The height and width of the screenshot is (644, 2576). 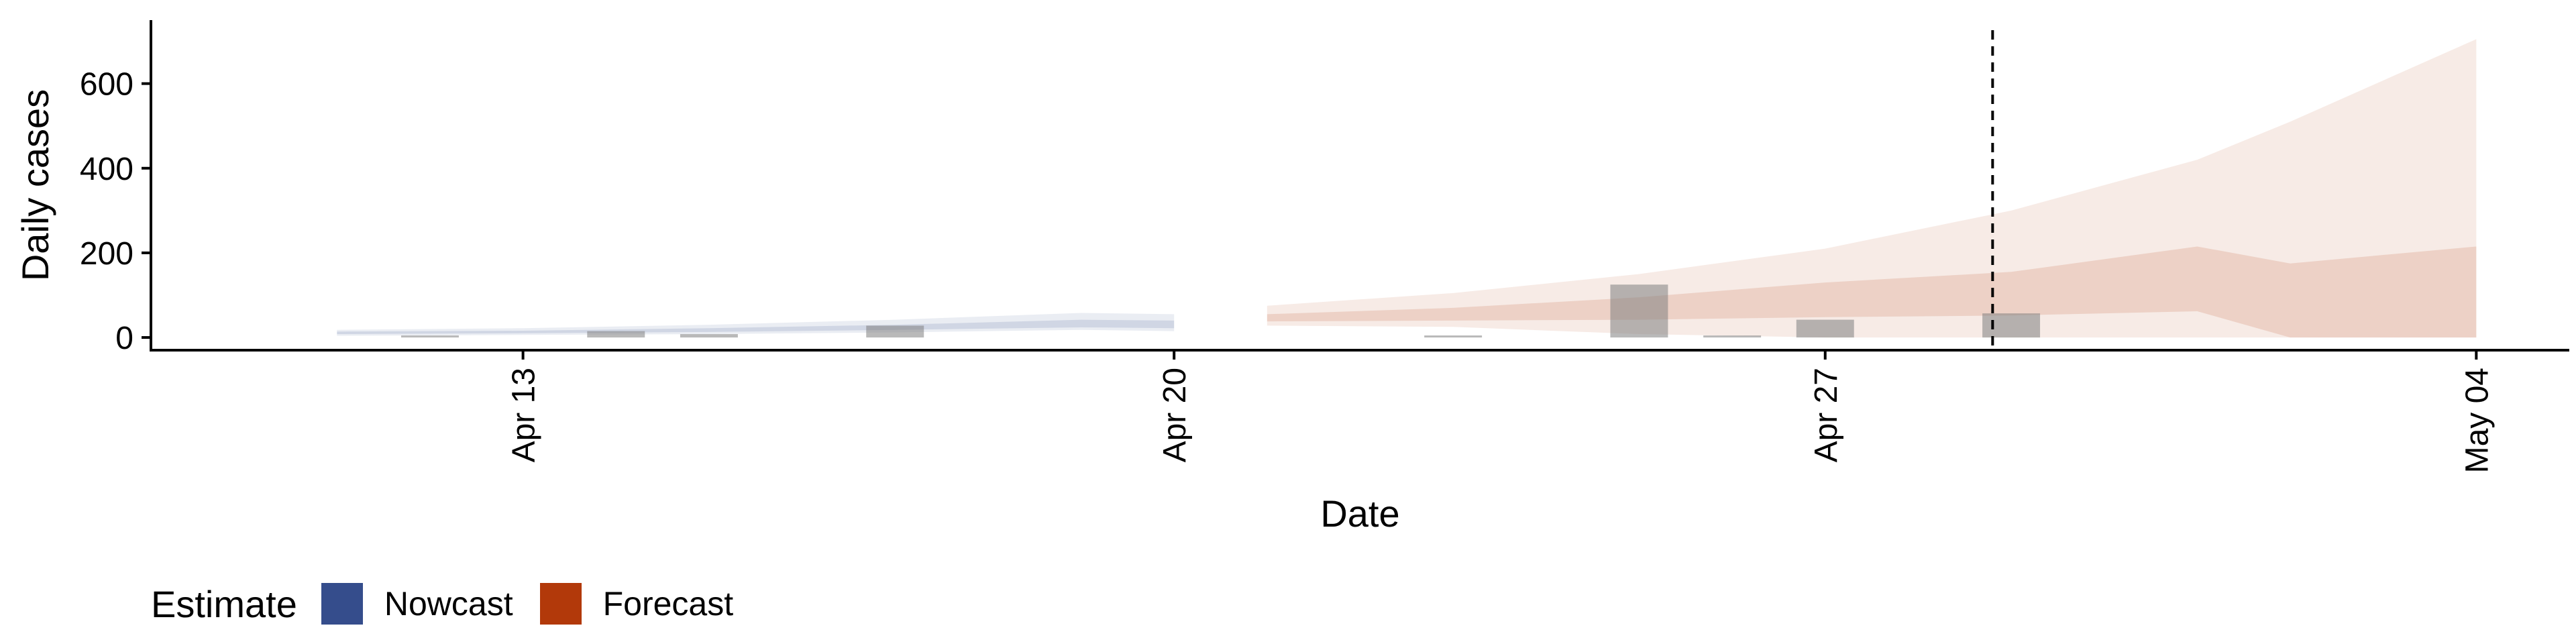 What do you see at coordinates (115, 211) in the screenshot?
I see `y-ticks: 0 200 400 600` at bounding box center [115, 211].